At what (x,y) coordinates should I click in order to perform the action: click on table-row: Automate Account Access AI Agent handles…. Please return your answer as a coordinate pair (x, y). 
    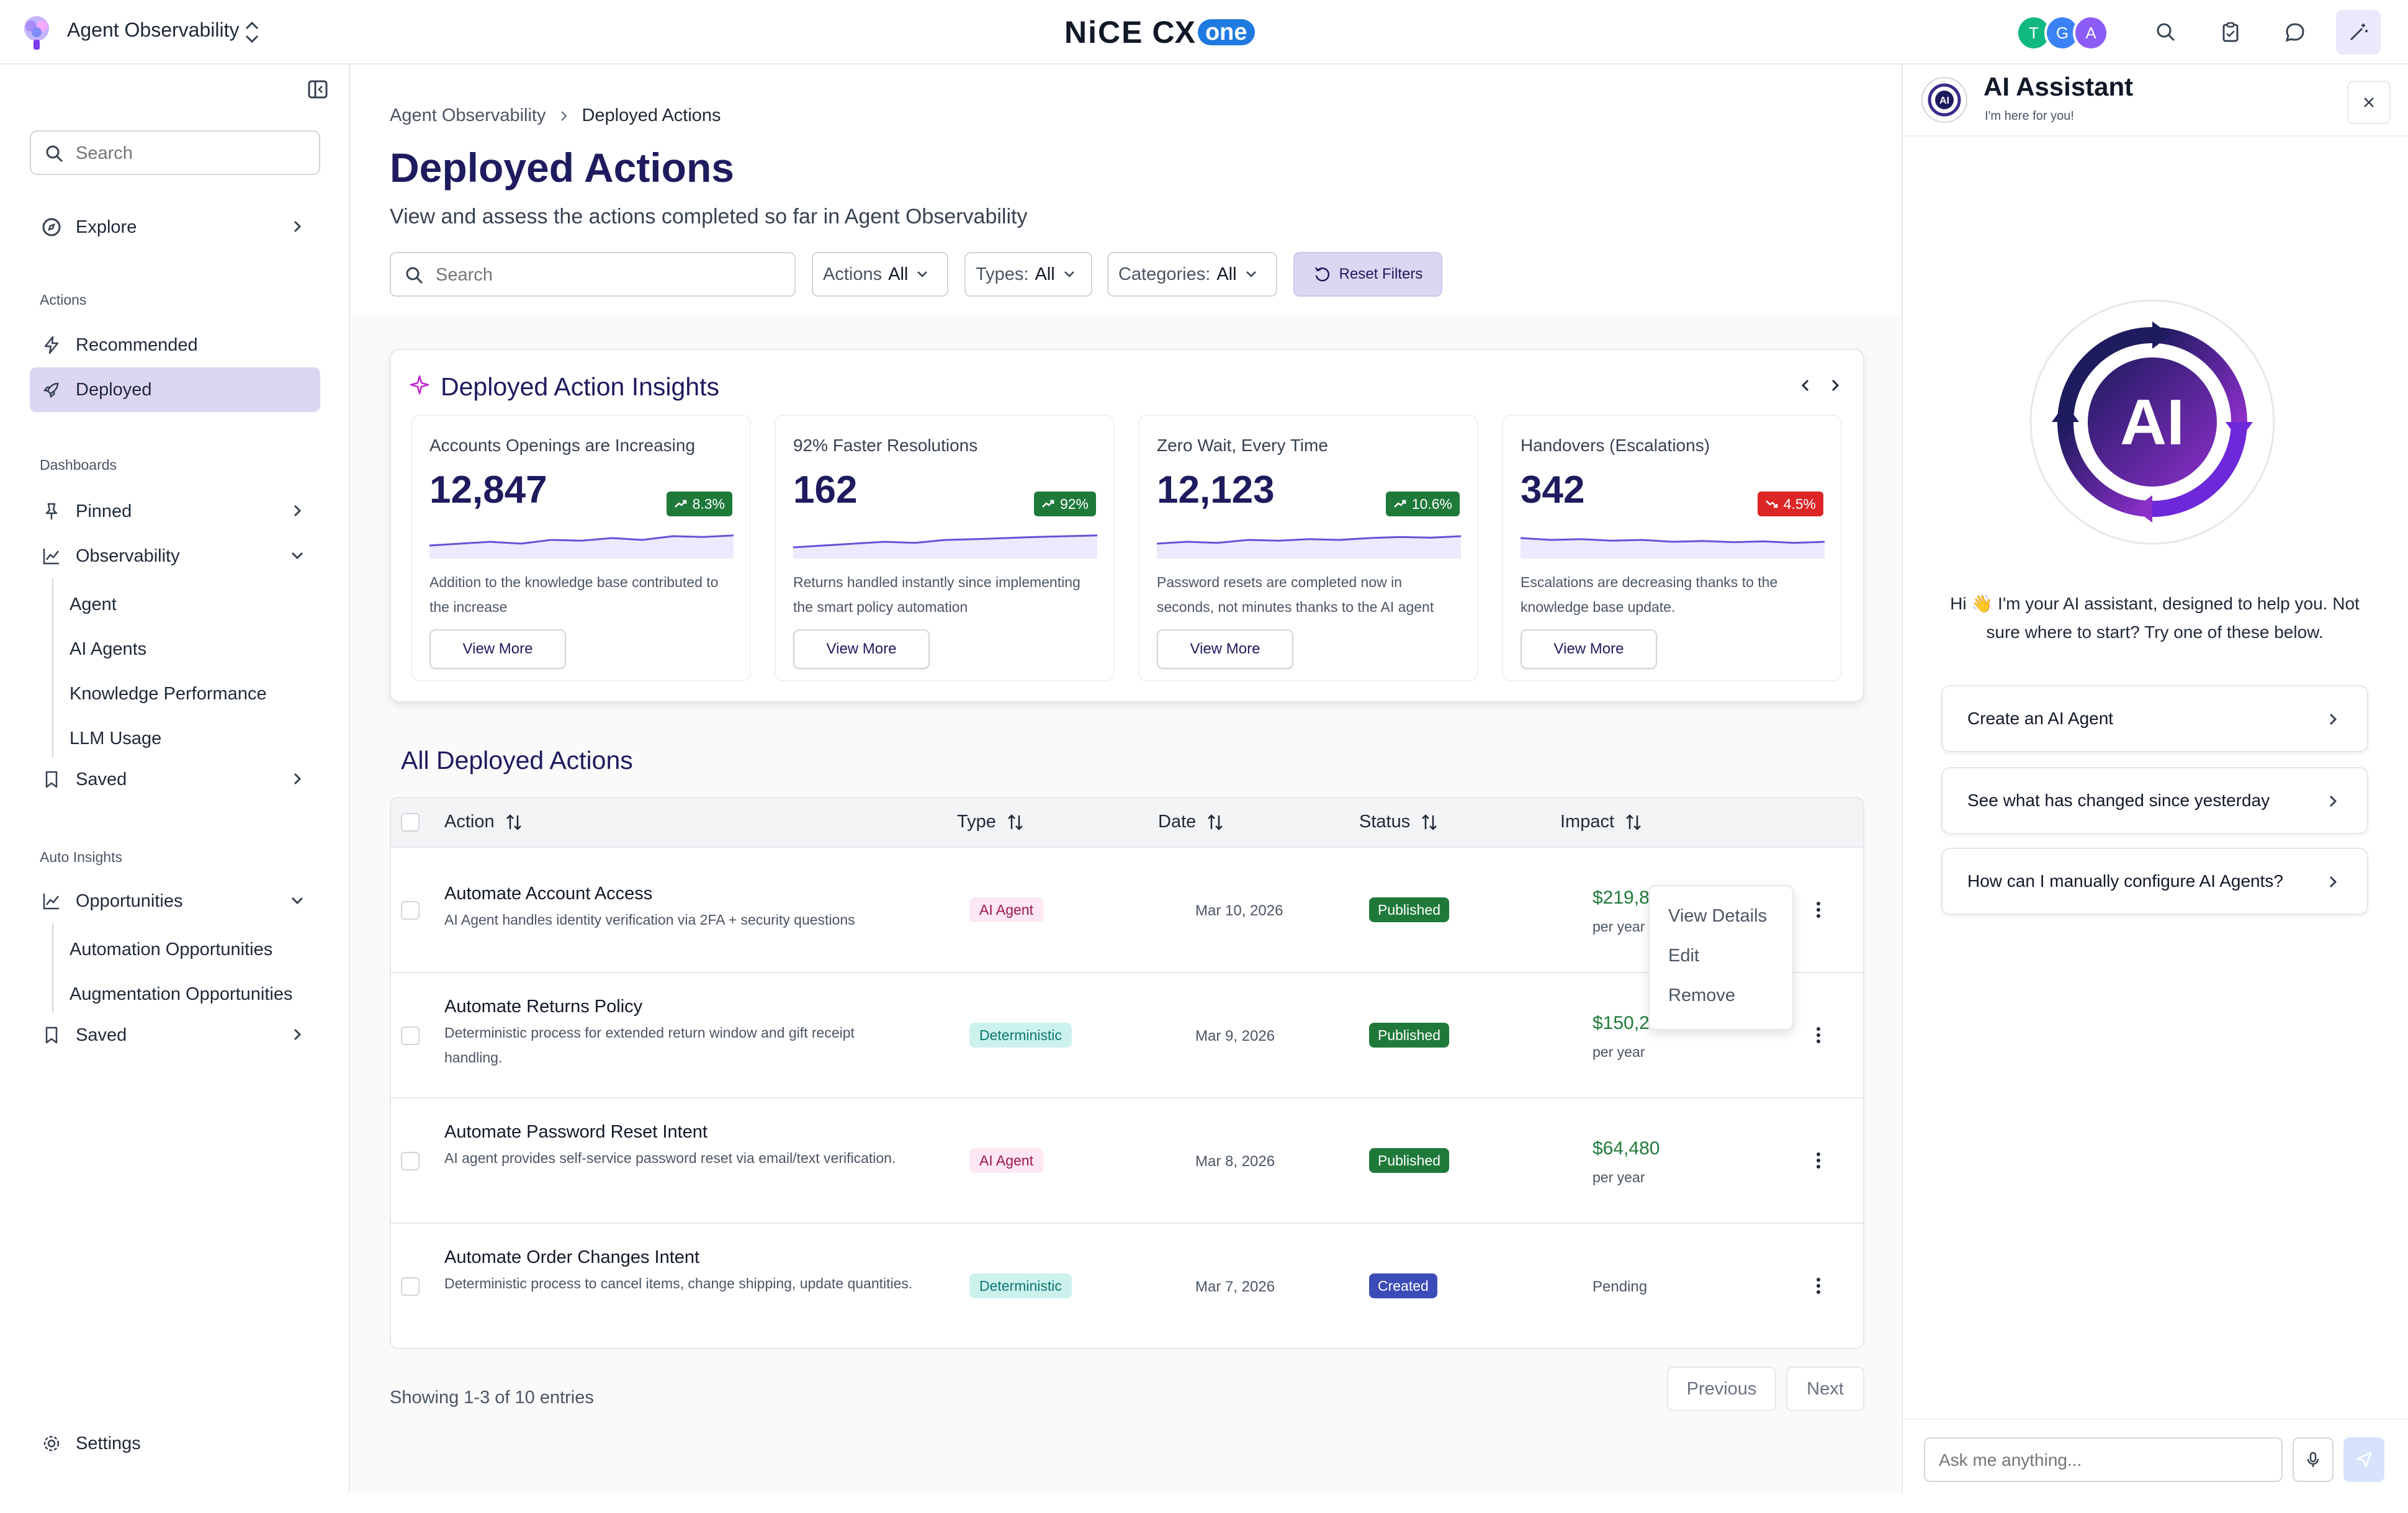
    Looking at the image, I should click on (1127, 910).